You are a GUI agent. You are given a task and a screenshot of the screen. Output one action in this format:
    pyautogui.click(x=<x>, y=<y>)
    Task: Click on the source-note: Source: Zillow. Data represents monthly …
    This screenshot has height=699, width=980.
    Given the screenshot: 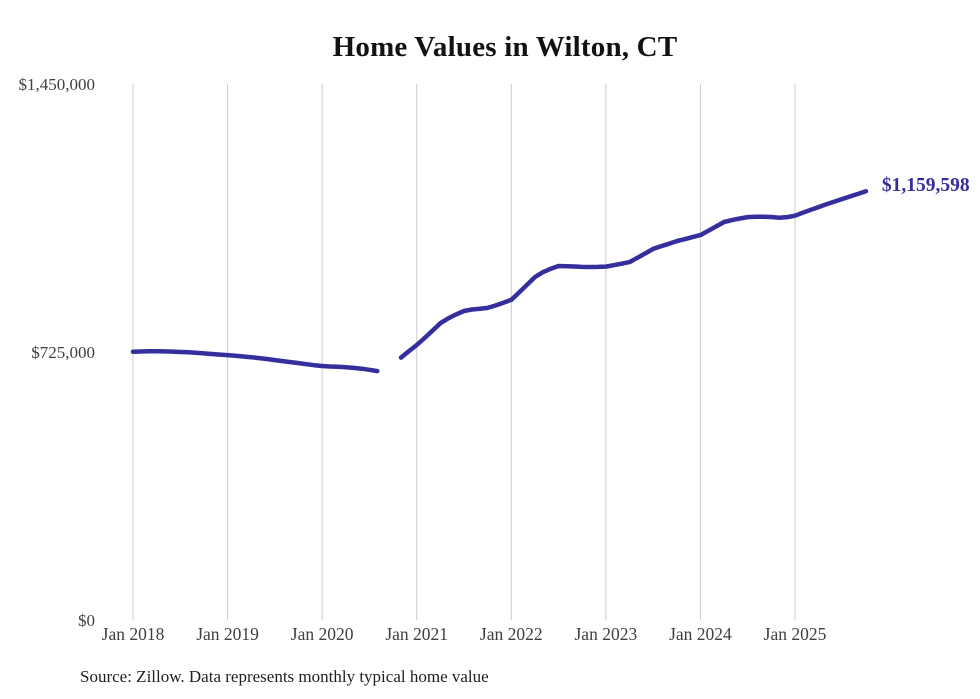 What is the action you would take?
    pyautogui.click(x=284, y=676)
    